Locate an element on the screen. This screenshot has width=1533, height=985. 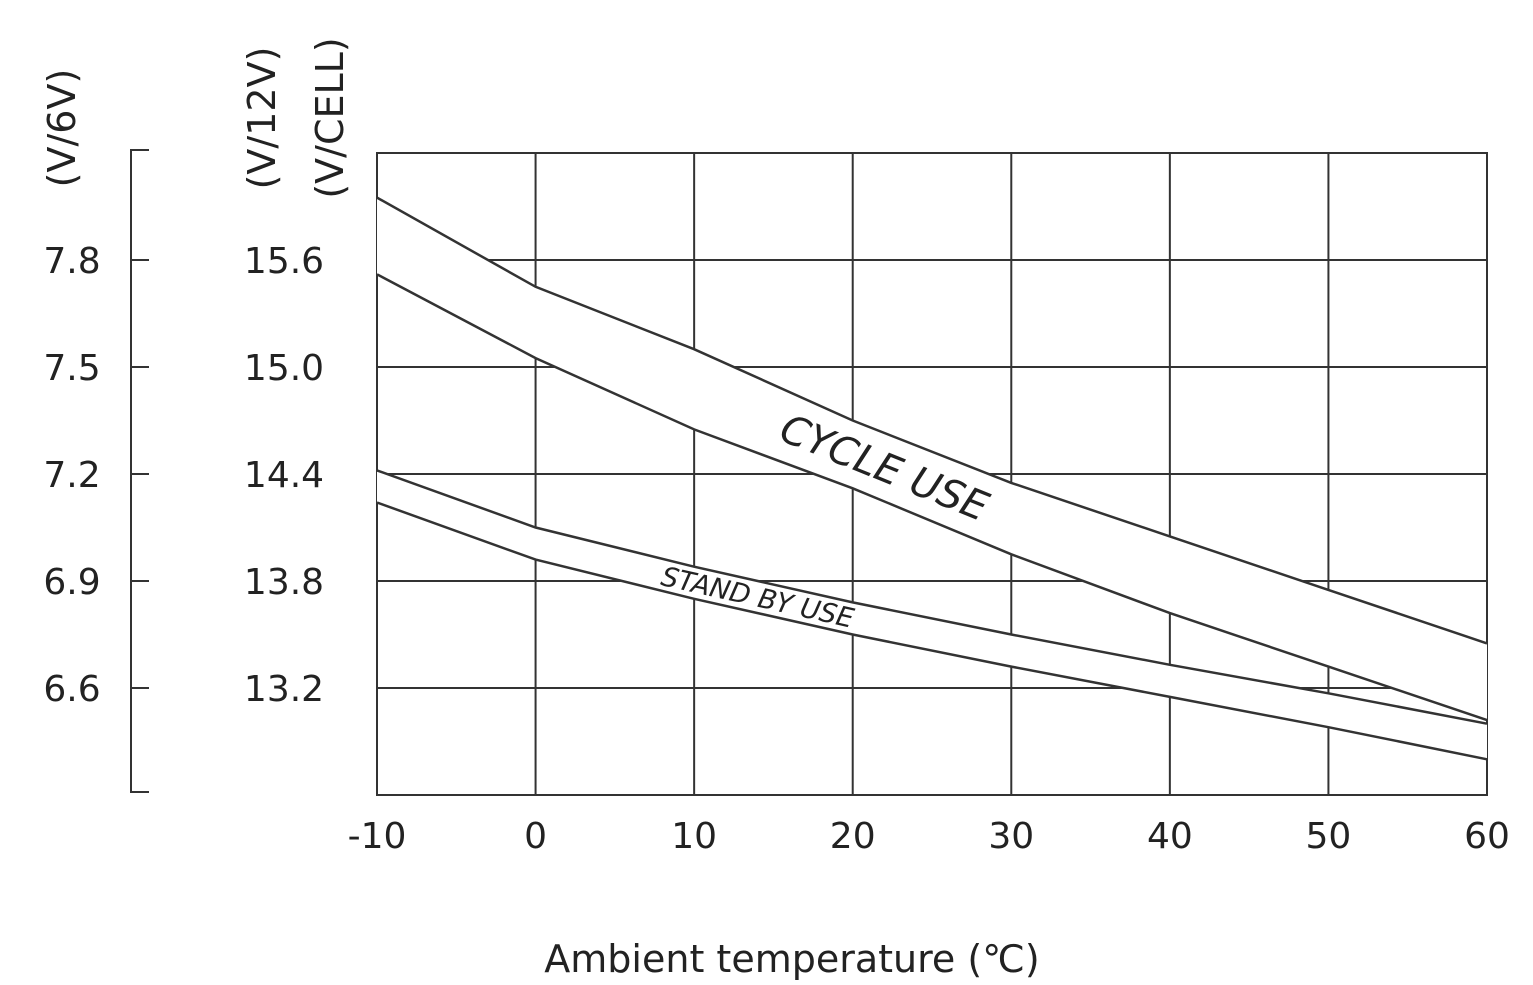
y-tick-label-v6: 6.9 is located at coordinates (71, 582).